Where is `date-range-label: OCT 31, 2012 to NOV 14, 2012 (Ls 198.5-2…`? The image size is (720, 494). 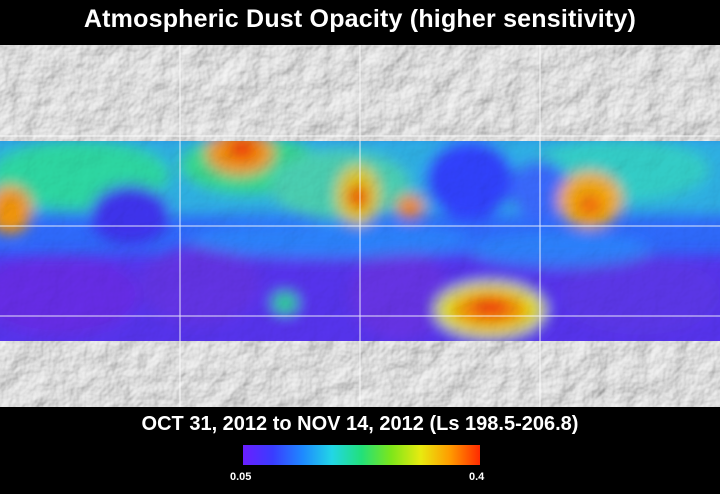
date-range-label: OCT 31, 2012 to NOV 14, 2012 (Ls 198.5-2… is located at coordinates (360, 424).